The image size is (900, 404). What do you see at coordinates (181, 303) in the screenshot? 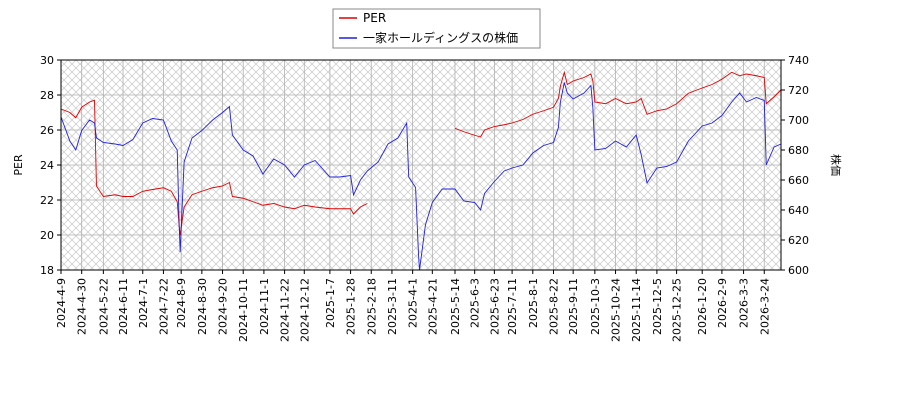
I see `x-tick-label: 2024-8-9` at bounding box center [181, 303].